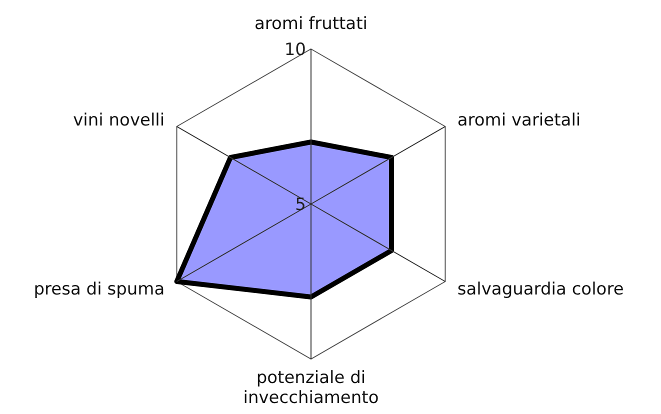  Describe the element at coordinates (311, 388) in the screenshot. I see `spoke-label: potenziale di invecchiamento` at that location.